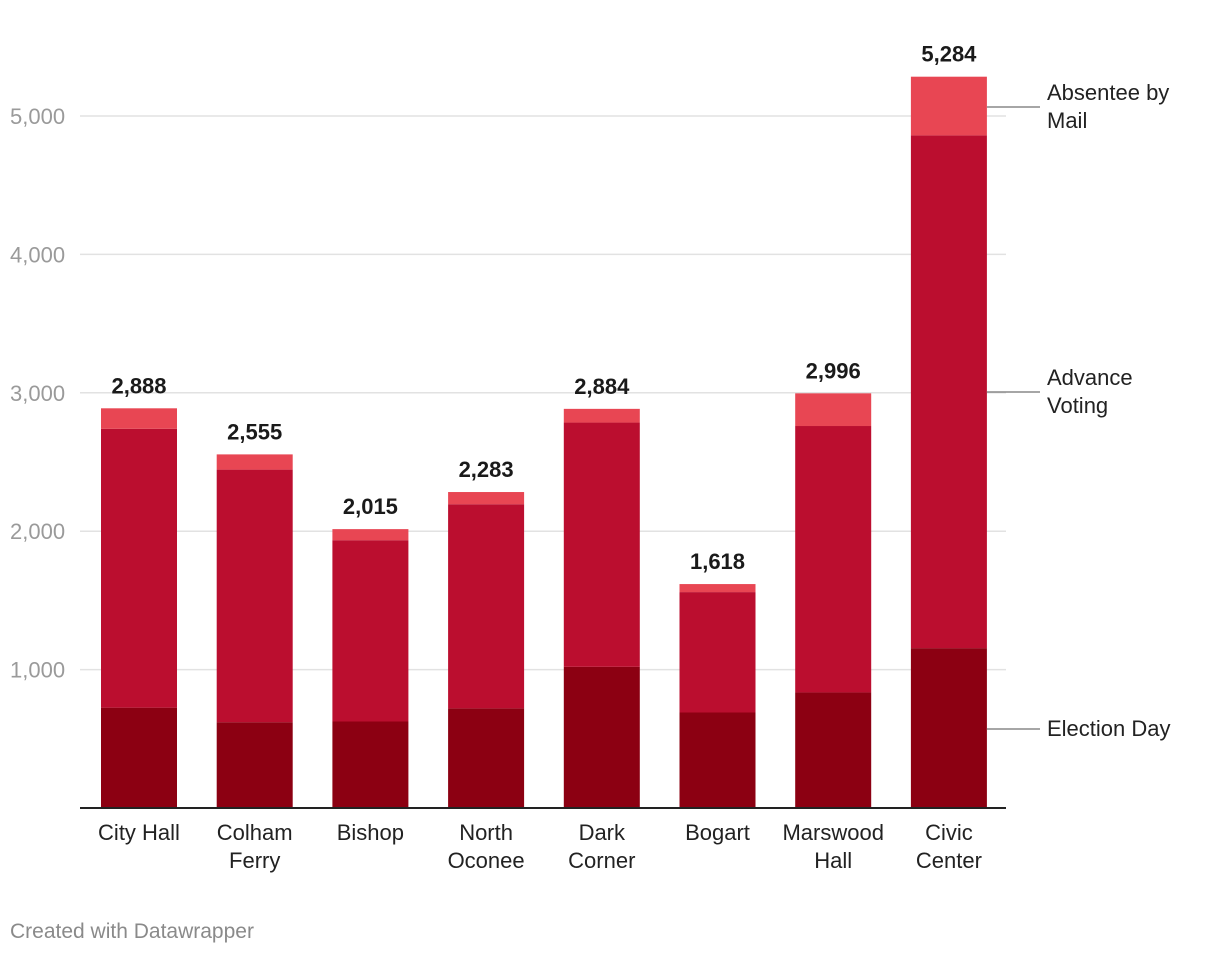 The width and height of the screenshot is (1220, 956). I want to click on y-tick-label: 1,000, so click(37, 670).